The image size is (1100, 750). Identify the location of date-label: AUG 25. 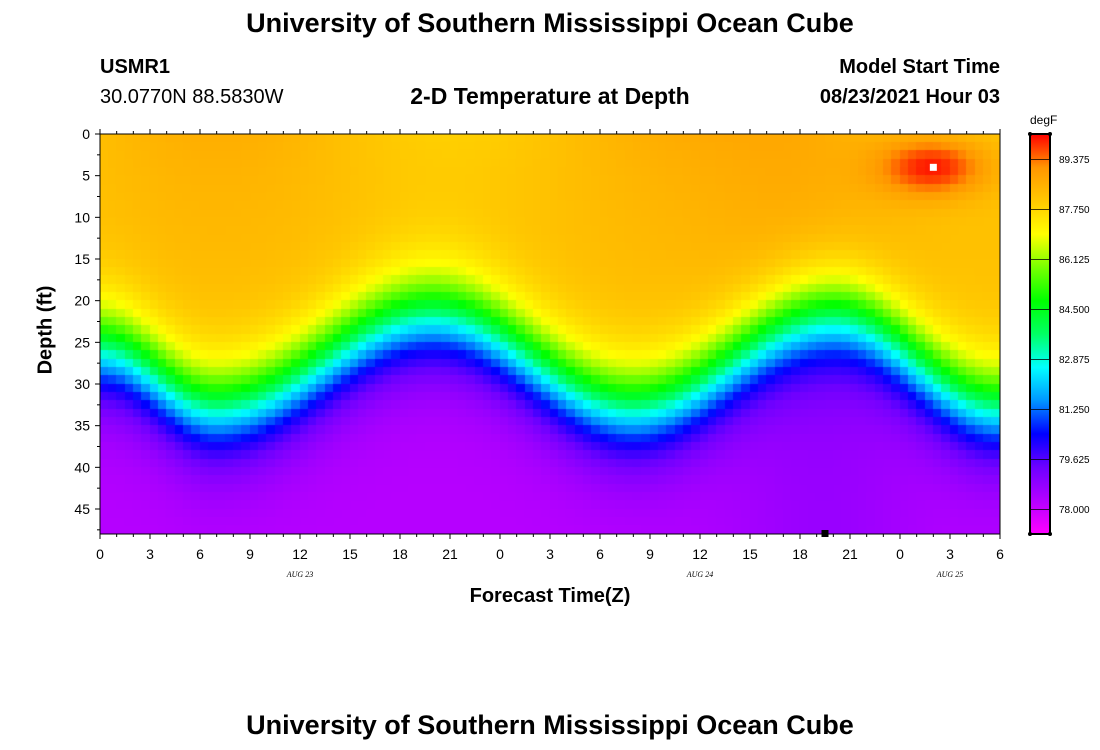
(949, 574).